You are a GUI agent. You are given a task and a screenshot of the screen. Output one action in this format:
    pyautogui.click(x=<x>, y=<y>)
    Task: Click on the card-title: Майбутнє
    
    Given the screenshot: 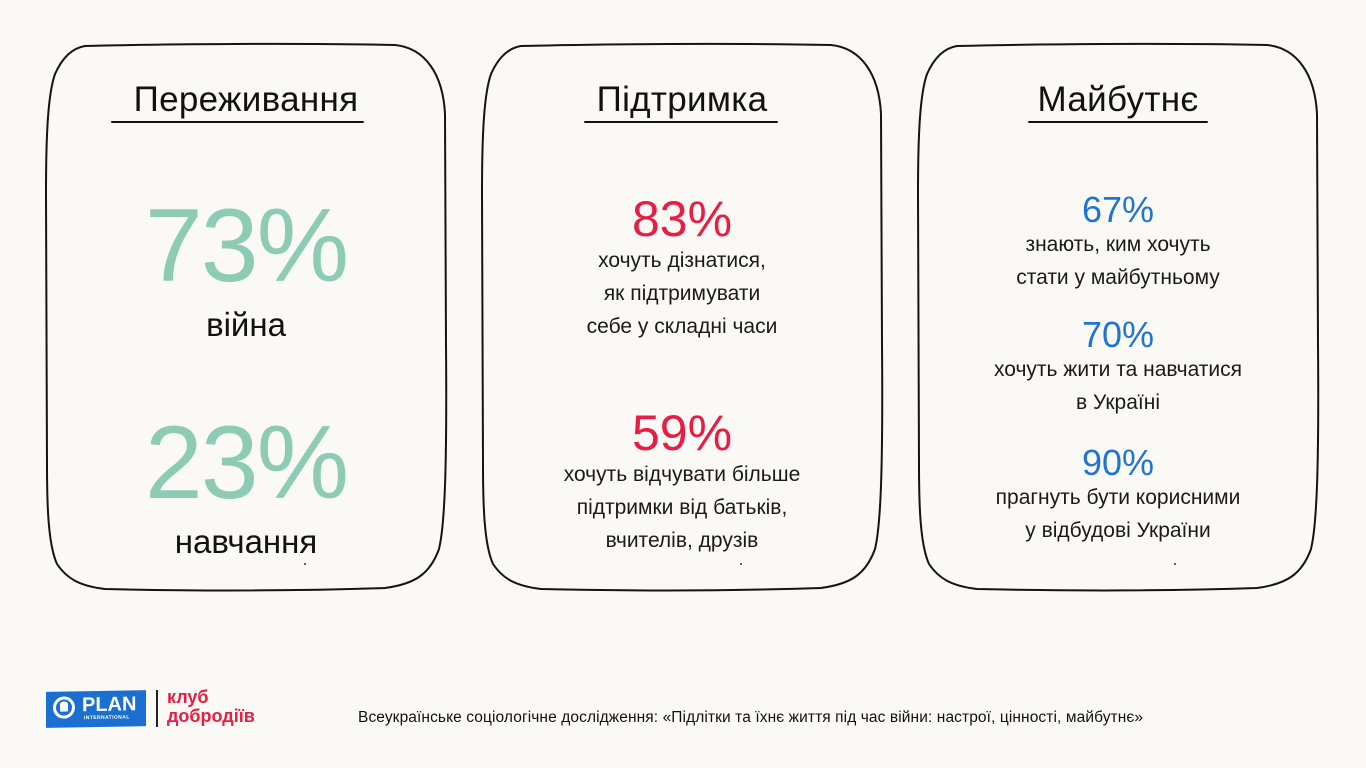 What is the action you would take?
    pyautogui.click(x=1118, y=99)
    